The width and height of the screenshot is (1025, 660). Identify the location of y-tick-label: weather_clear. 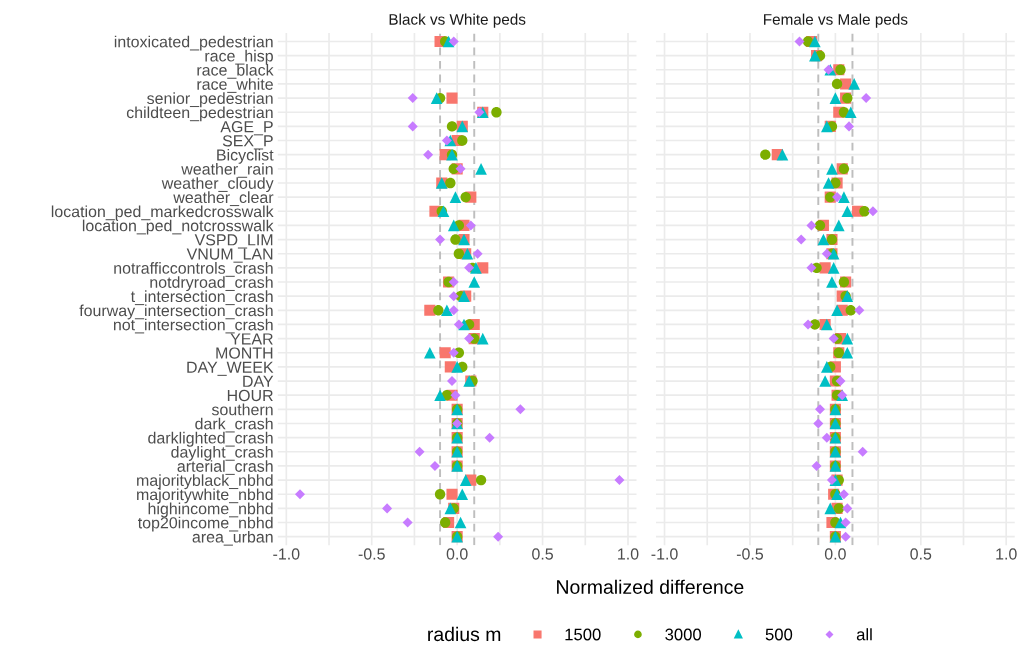
(223, 199).